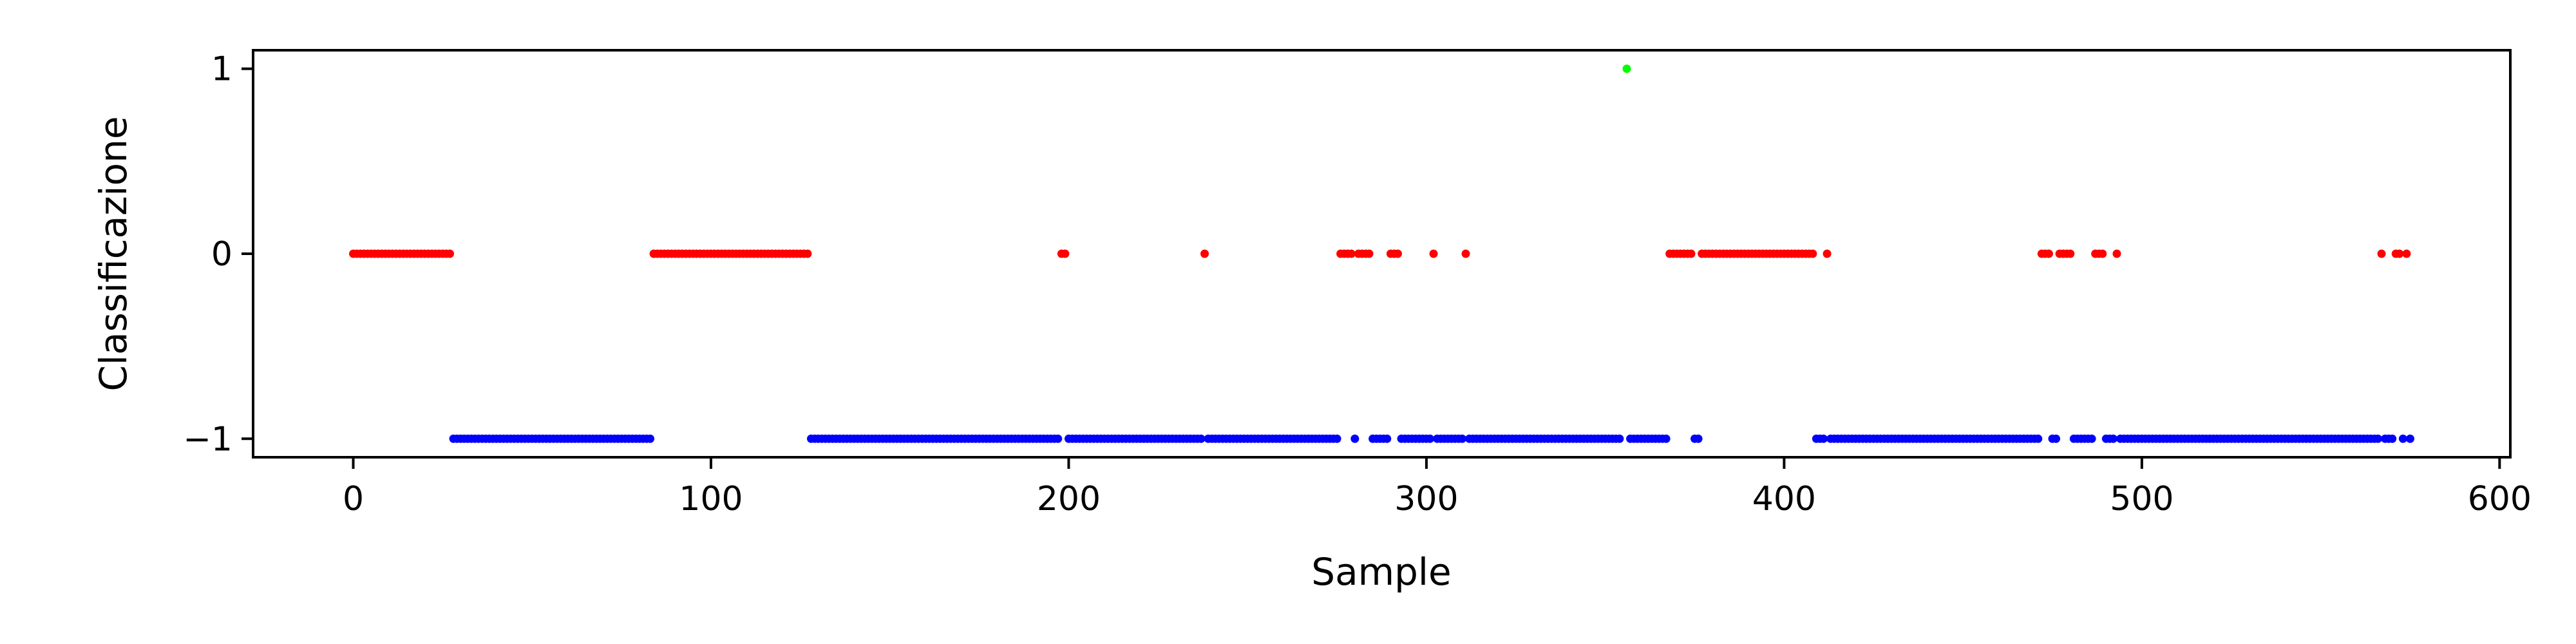 The height and width of the screenshot is (644, 2576). Describe the element at coordinates (222, 255) in the screenshot. I see `y-tick-label: 0` at that location.